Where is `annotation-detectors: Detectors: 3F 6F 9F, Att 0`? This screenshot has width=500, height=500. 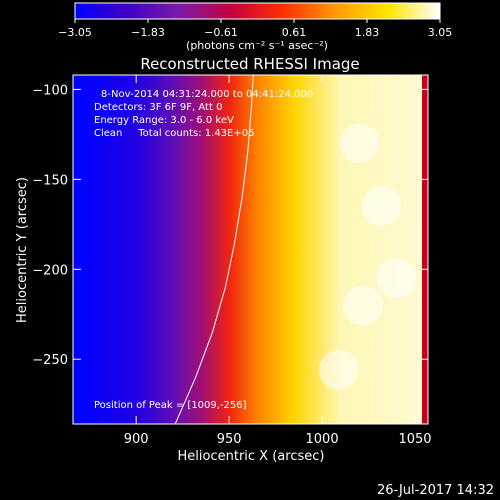 annotation-detectors: Detectors: 3F 6F 9F, Att 0 is located at coordinates (158, 107).